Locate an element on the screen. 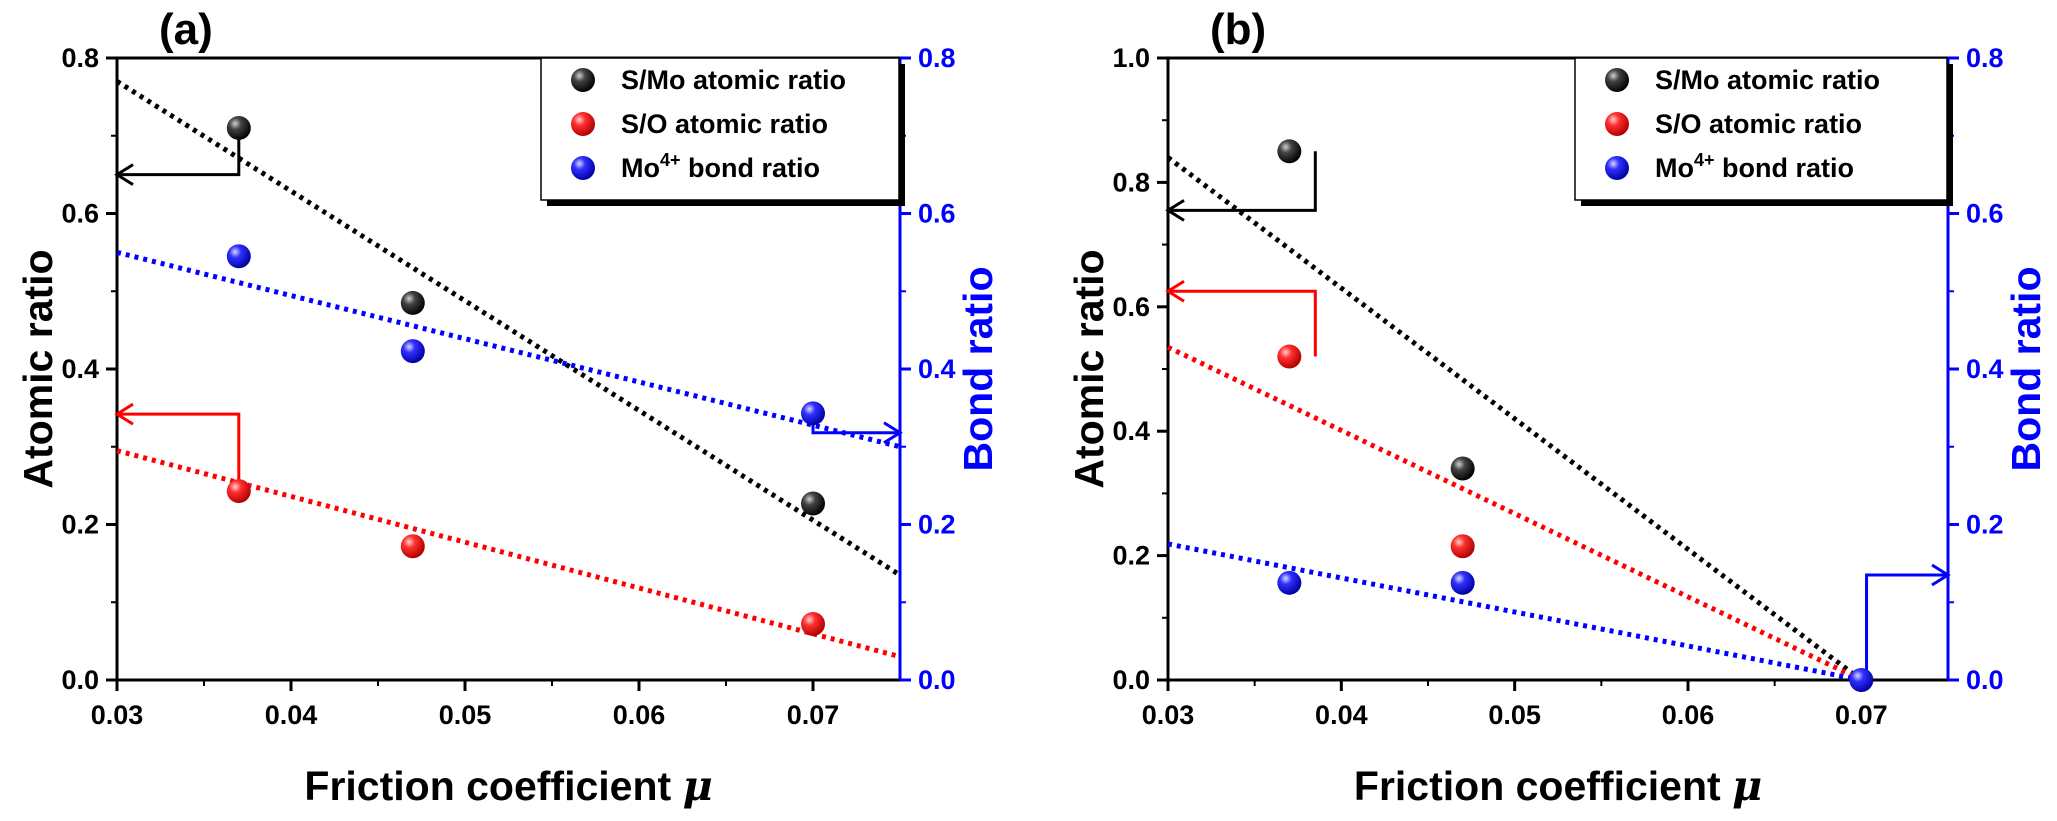 The image size is (2057, 821). legend-label-main: Mo is located at coordinates (640, 168).